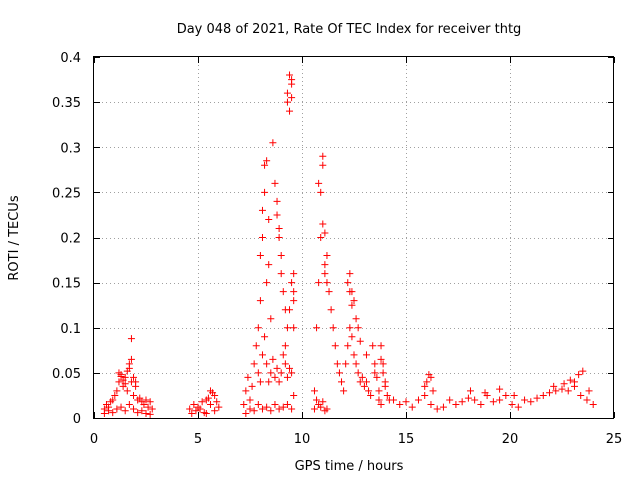 This screenshot has width=640, height=480. Describe the element at coordinates (94, 439) in the screenshot. I see `x-tick-label: 0` at that location.